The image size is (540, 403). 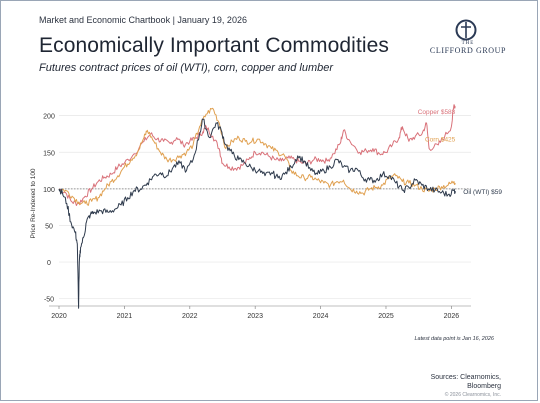 I want to click on x-tick-label: 2024, so click(x=321, y=316).